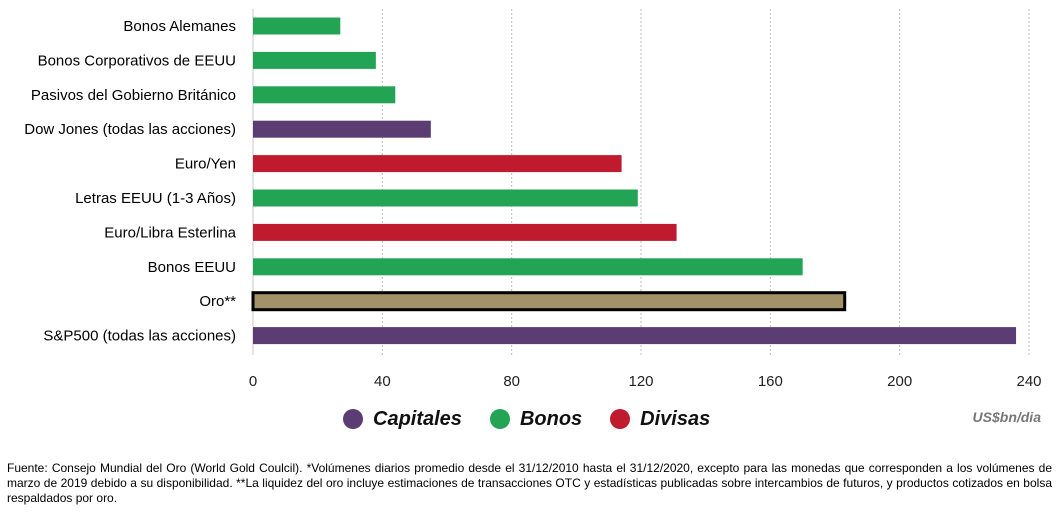 The height and width of the screenshot is (516, 1061). I want to click on x-axis-tick-labels: 0 40 80 120 160 200 240, so click(645, 381).